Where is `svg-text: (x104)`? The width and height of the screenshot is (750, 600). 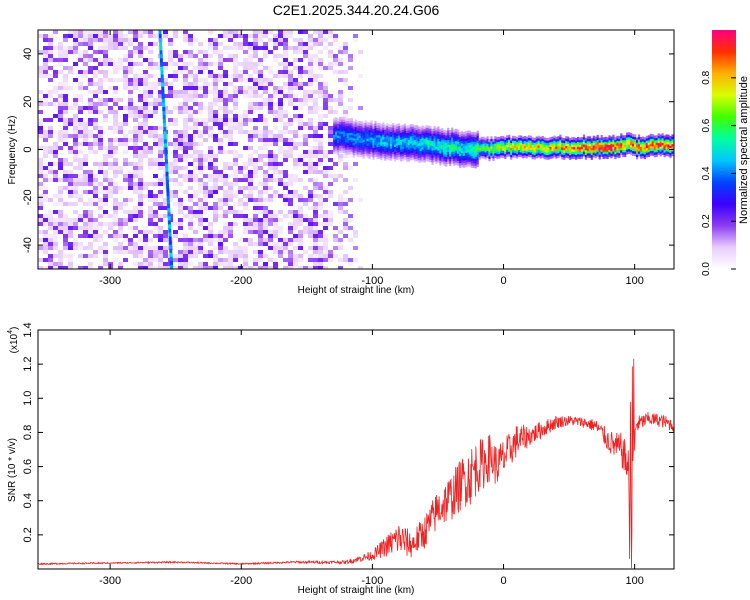 svg-text: (x104) is located at coordinates (13, 340).